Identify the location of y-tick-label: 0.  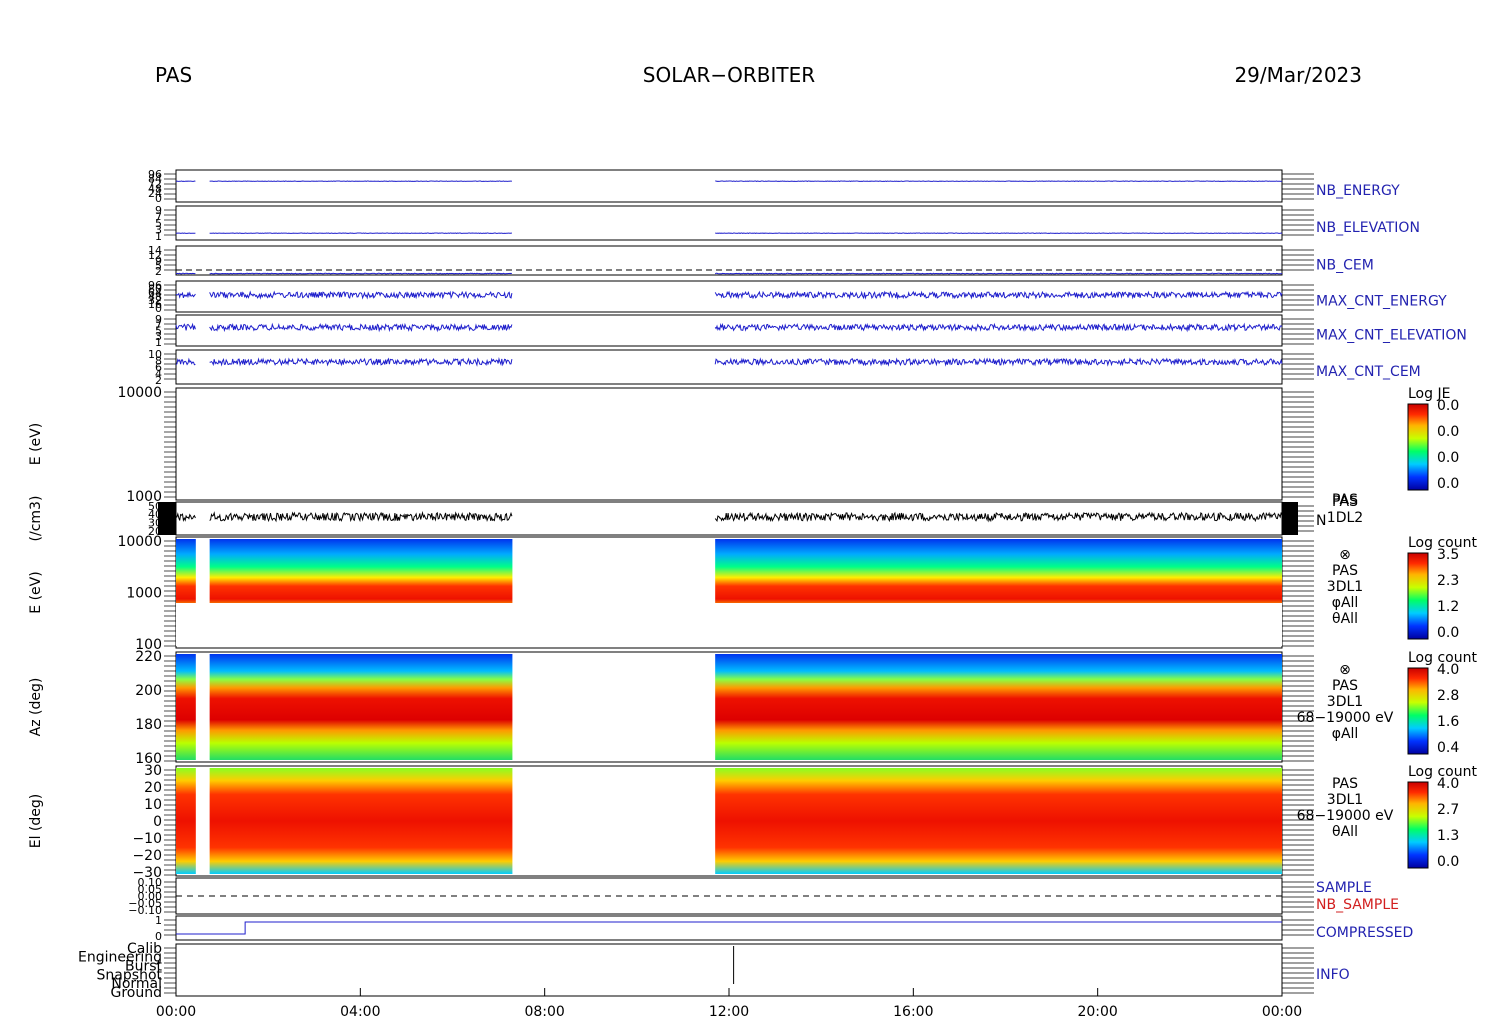
(157, 822).